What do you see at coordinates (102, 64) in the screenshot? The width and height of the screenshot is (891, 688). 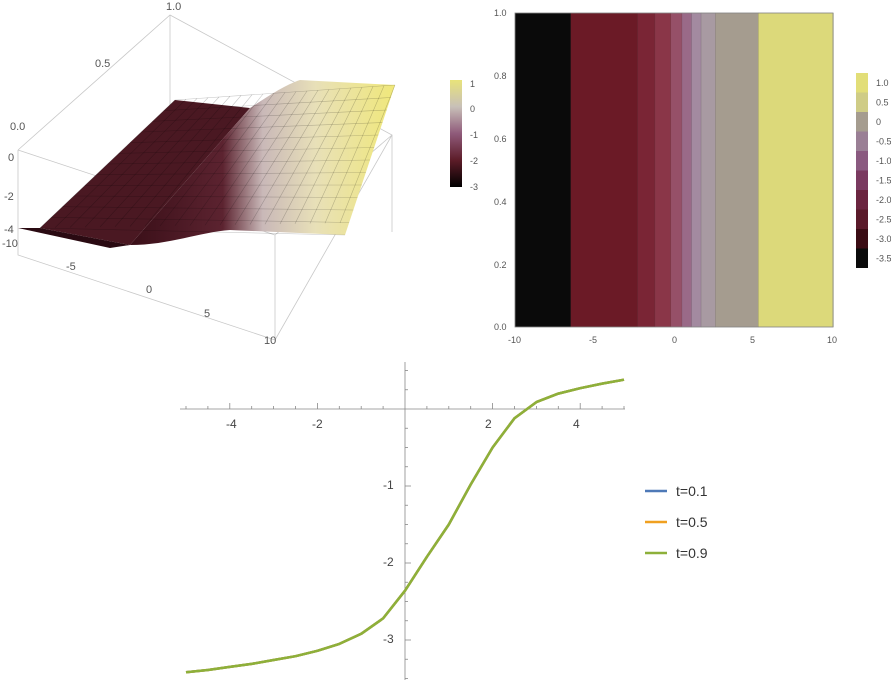 I see `t-tick: 0.5` at bounding box center [102, 64].